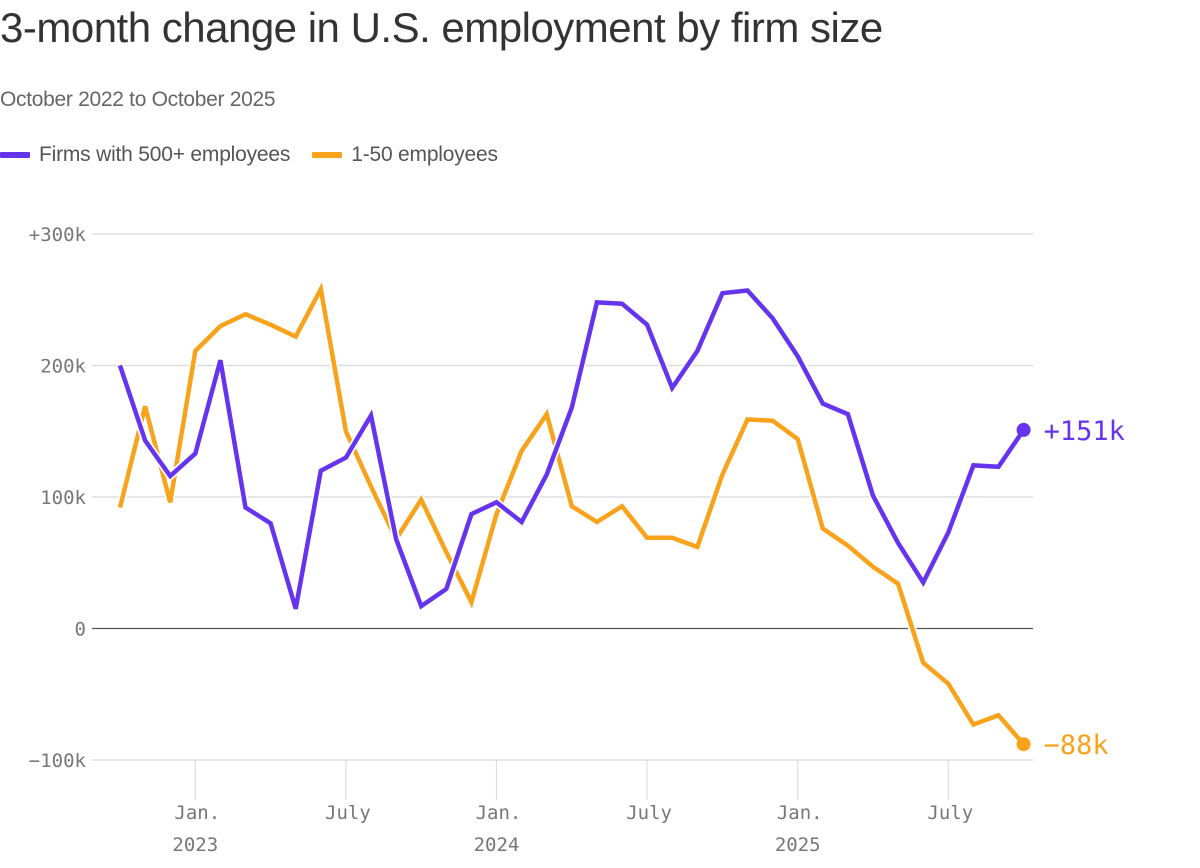 The image size is (1200, 868). What do you see at coordinates (327, 155) in the screenshot?
I see `legend-swatch-small-firms` at bounding box center [327, 155].